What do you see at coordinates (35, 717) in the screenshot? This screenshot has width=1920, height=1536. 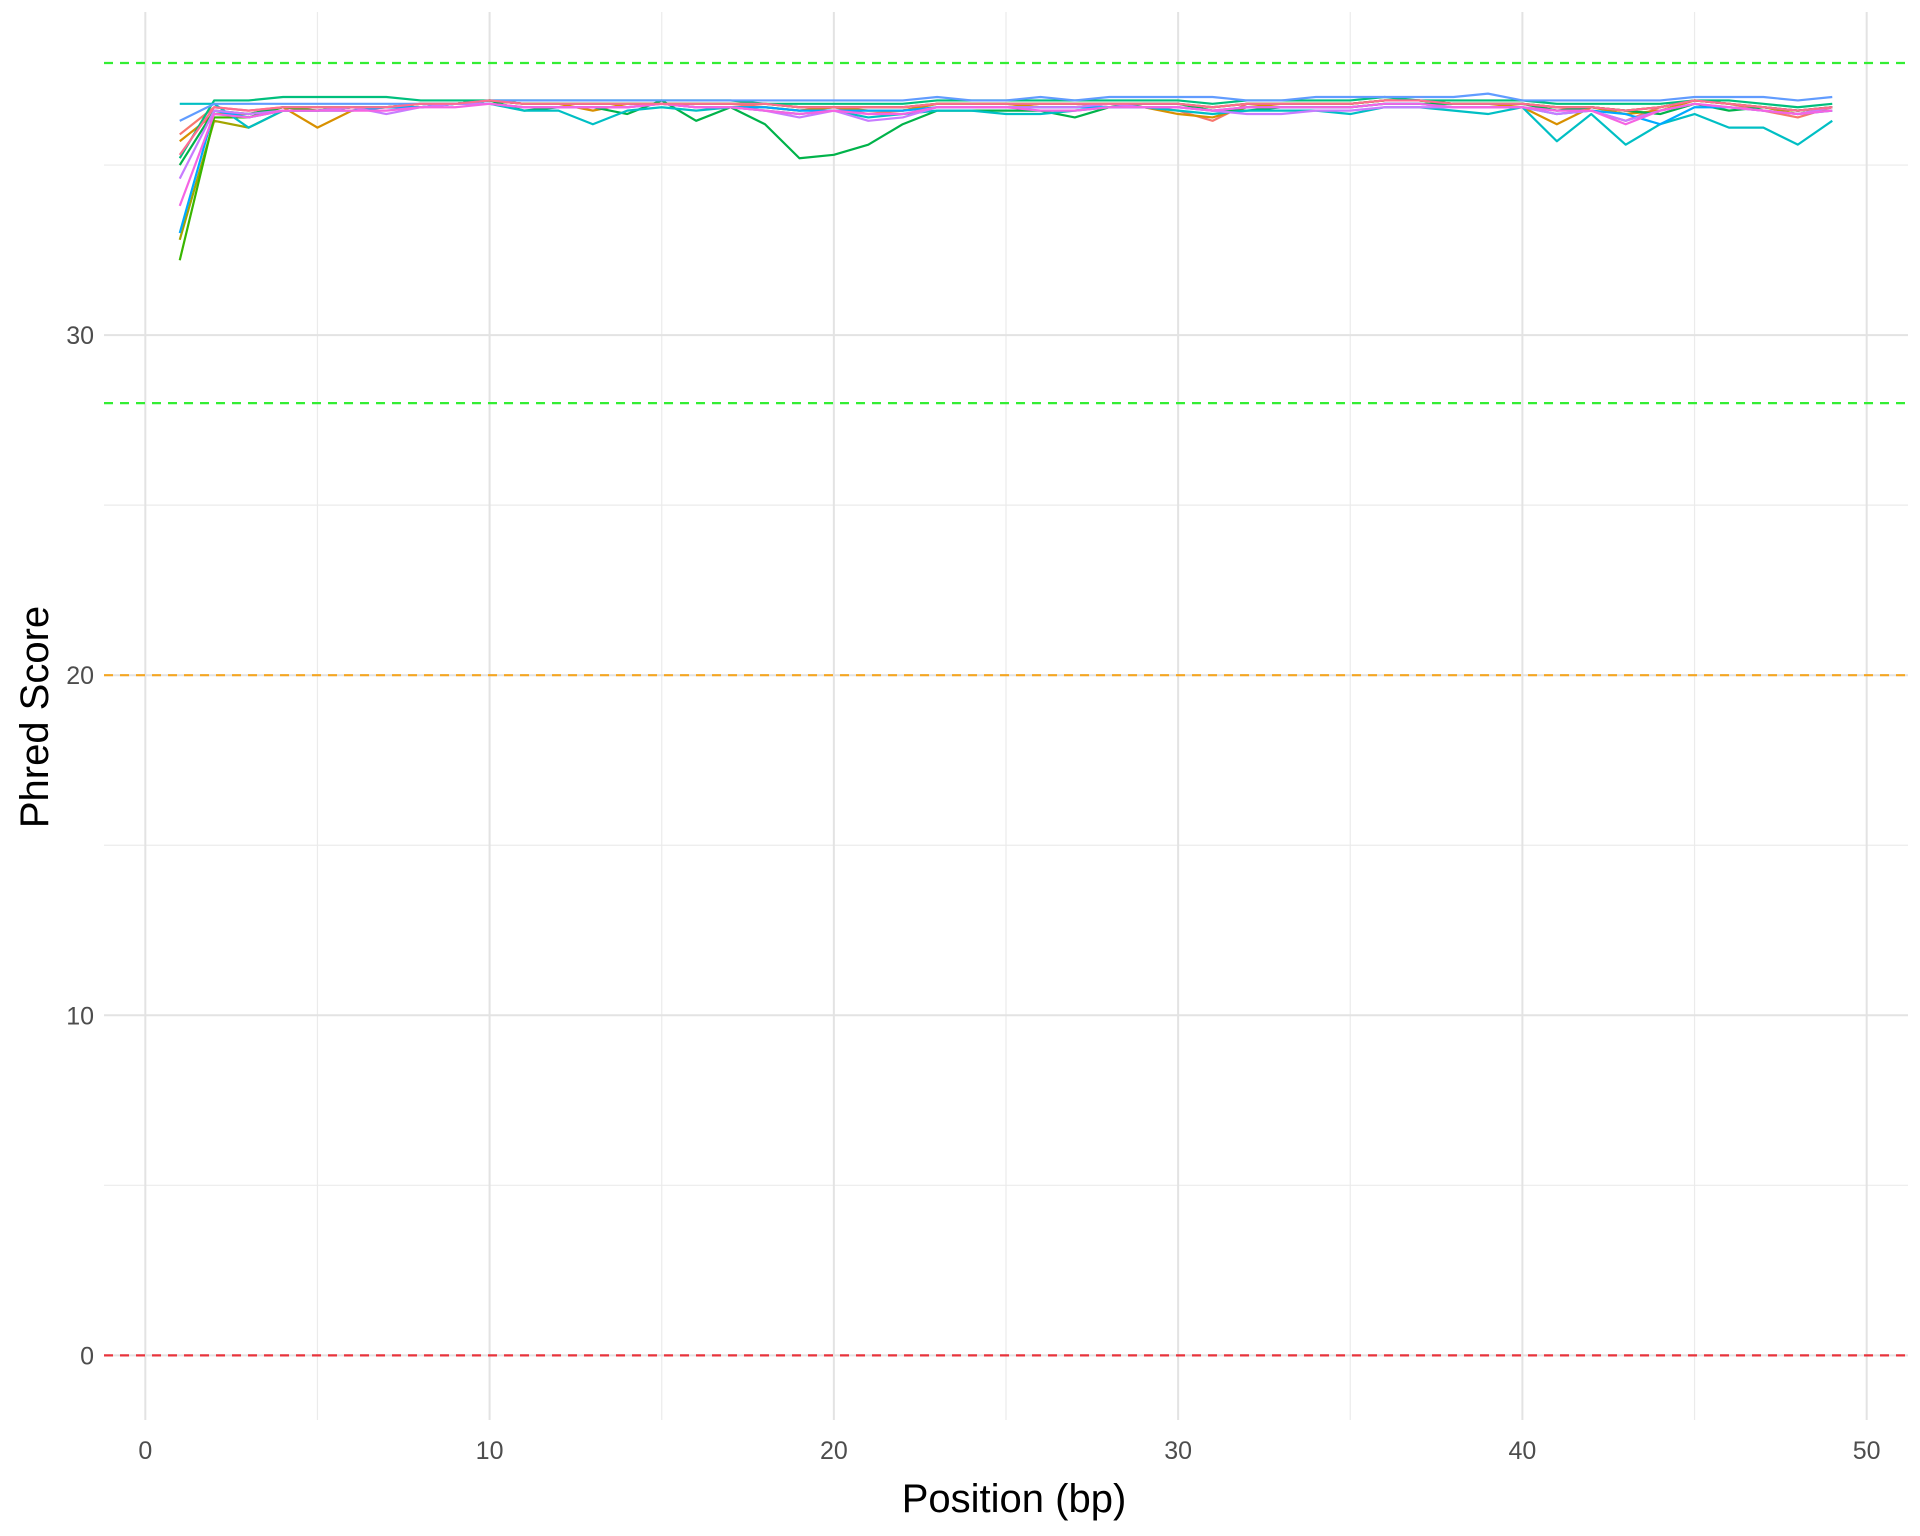 I see `y-axis-title: Phred Score` at bounding box center [35, 717].